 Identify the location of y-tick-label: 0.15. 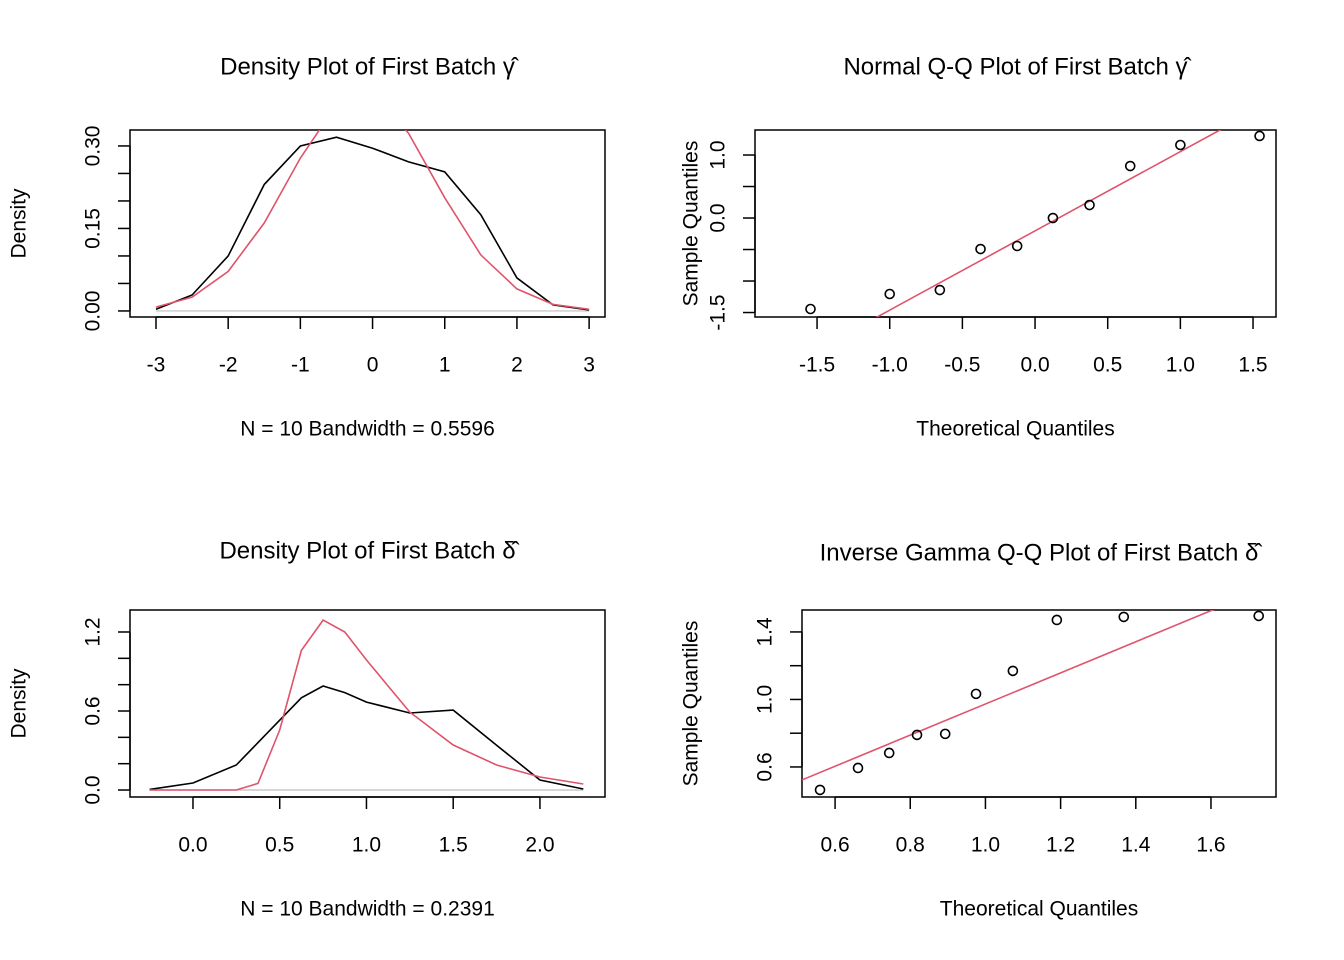
(93, 228).